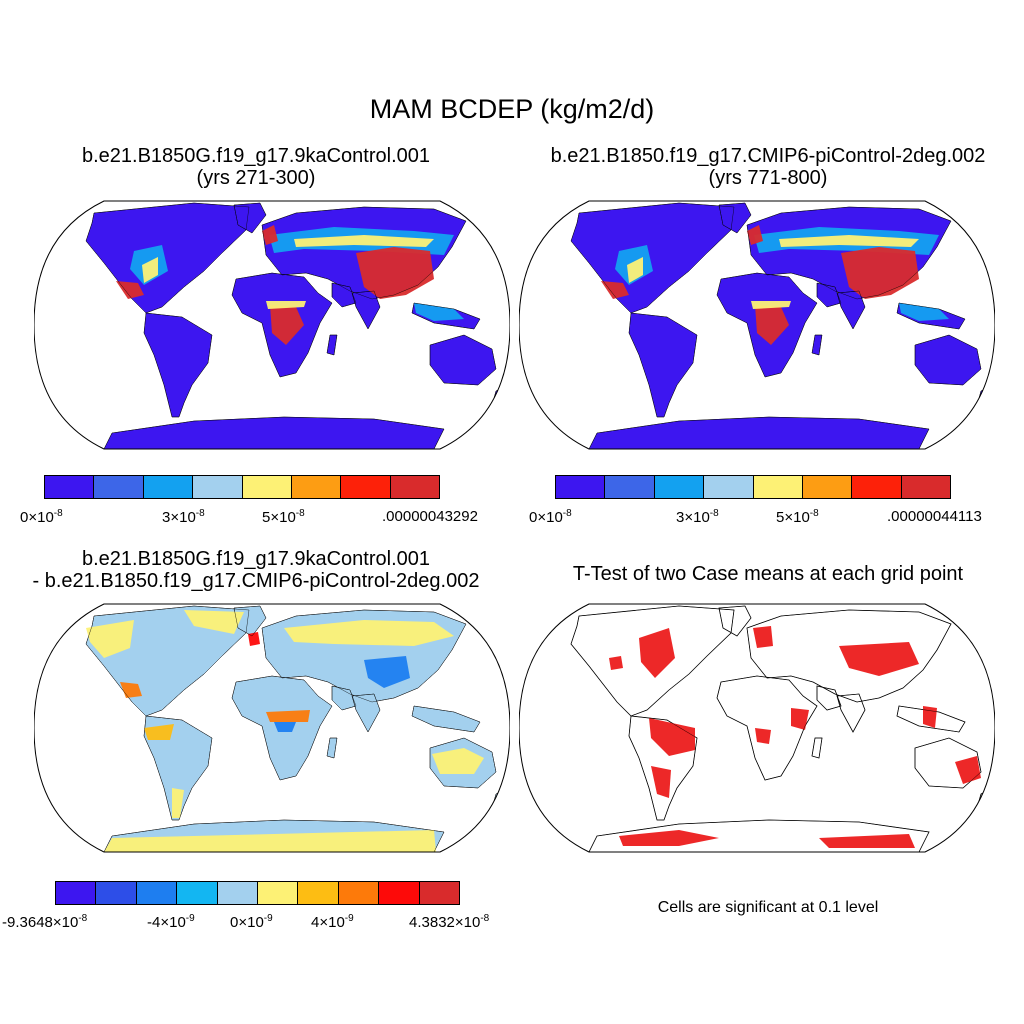  Describe the element at coordinates (948, 763) in the screenshot. I see `coastline-australia` at that location.